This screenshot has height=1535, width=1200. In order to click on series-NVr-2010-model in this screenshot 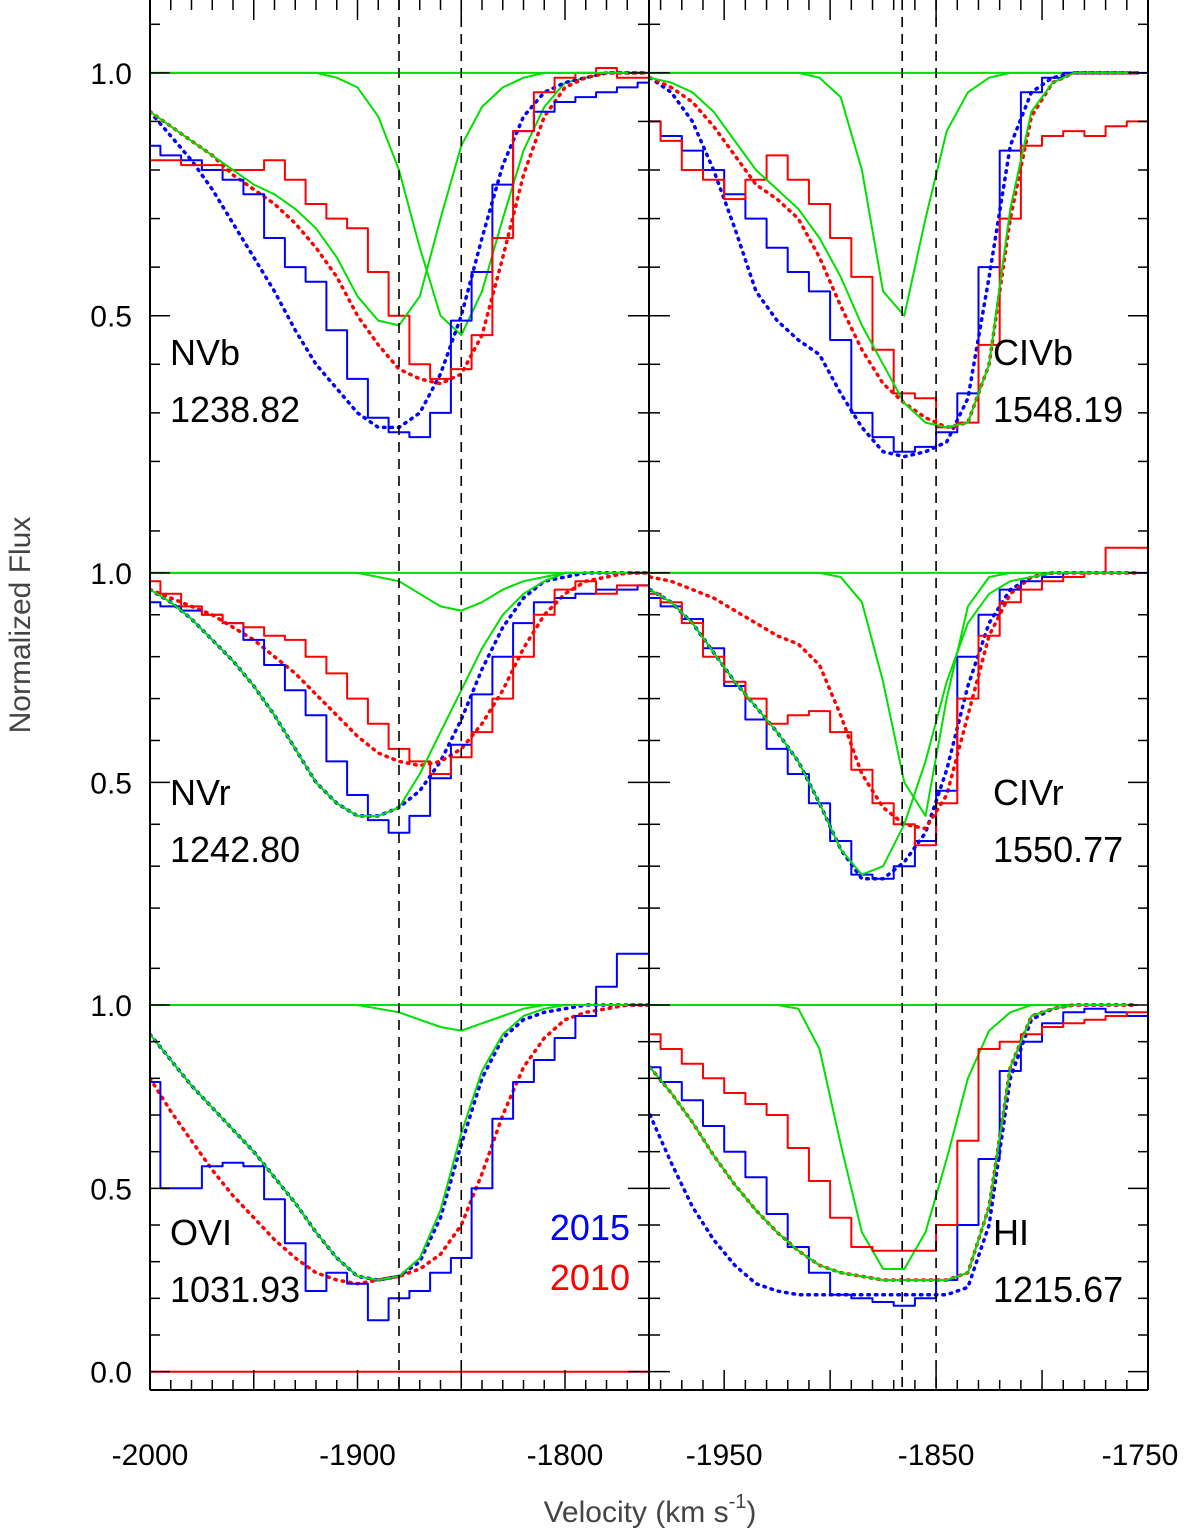, I will do `click(399, 669)`.